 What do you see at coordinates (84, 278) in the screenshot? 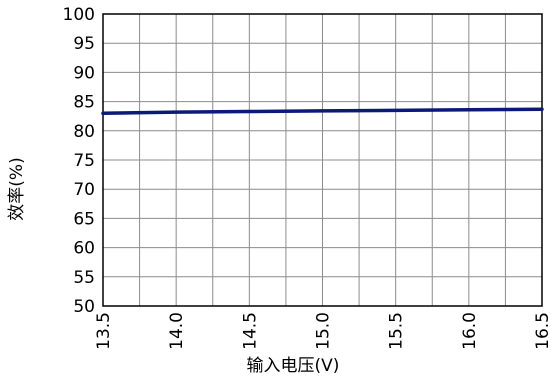
I see `y-tick-label: 55` at bounding box center [84, 278].